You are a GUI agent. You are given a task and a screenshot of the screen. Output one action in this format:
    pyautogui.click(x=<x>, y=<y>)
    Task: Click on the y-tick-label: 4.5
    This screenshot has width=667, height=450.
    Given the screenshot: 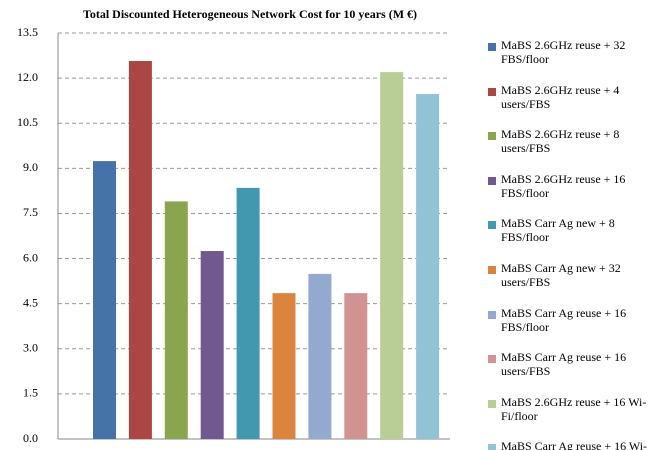 What is the action you would take?
    pyautogui.click(x=30, y=302)
    